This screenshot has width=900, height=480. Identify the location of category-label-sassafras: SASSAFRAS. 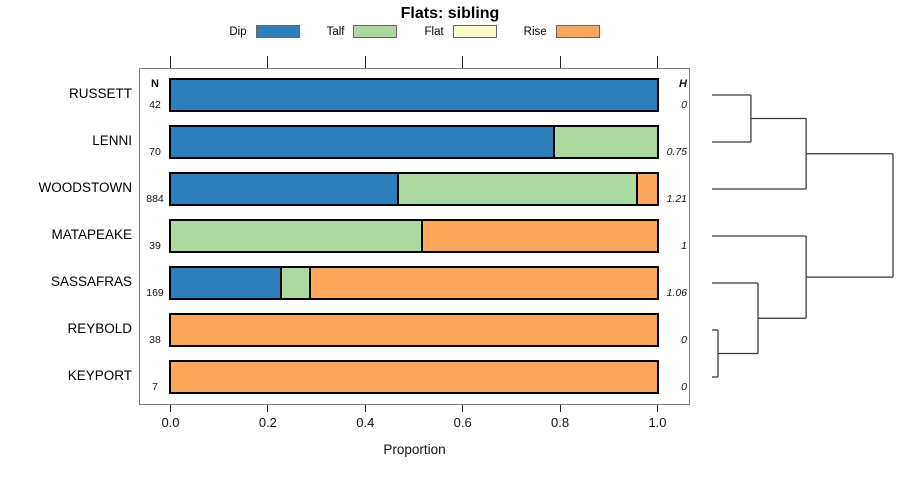
(91, 281).